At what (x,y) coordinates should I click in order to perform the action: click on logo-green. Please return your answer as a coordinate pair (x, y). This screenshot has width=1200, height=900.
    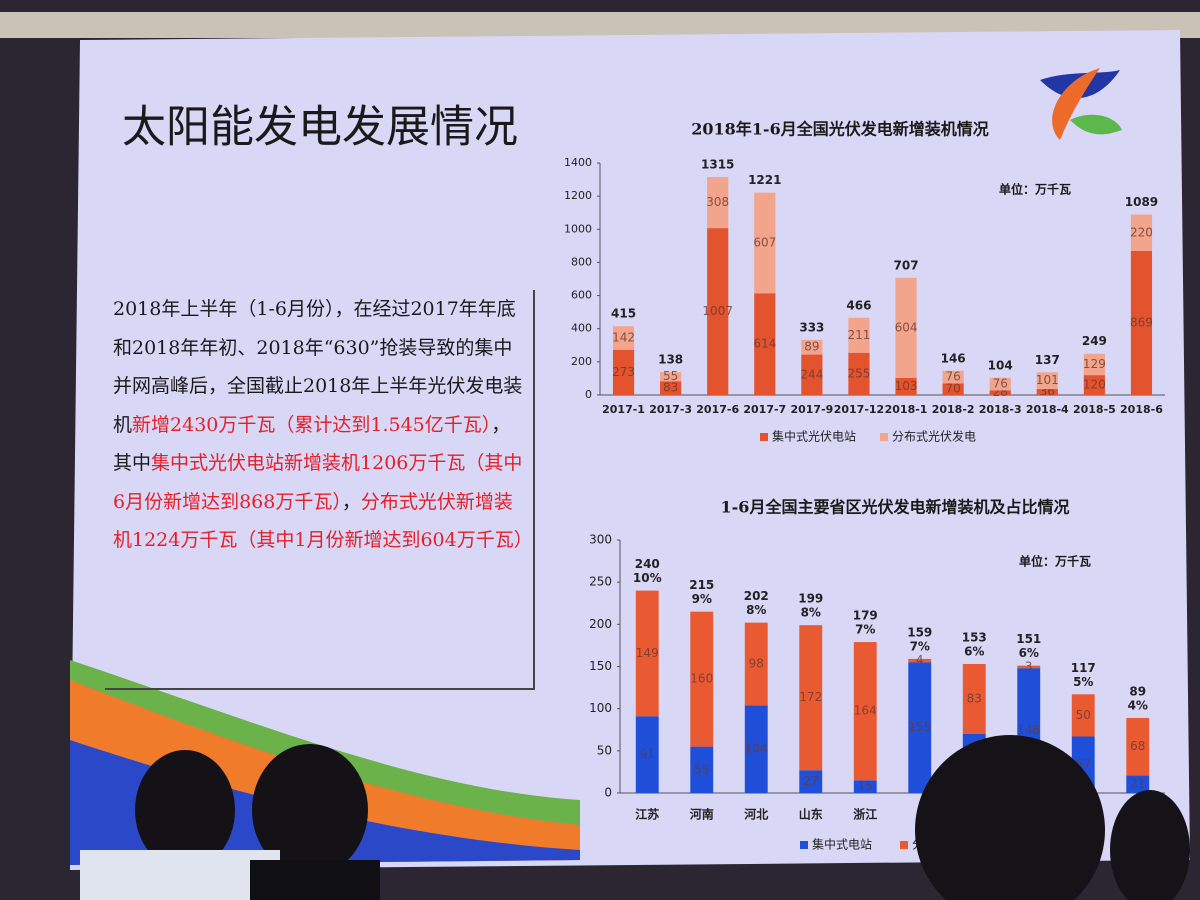
    Looking at the image, I should click on (1096, 124).